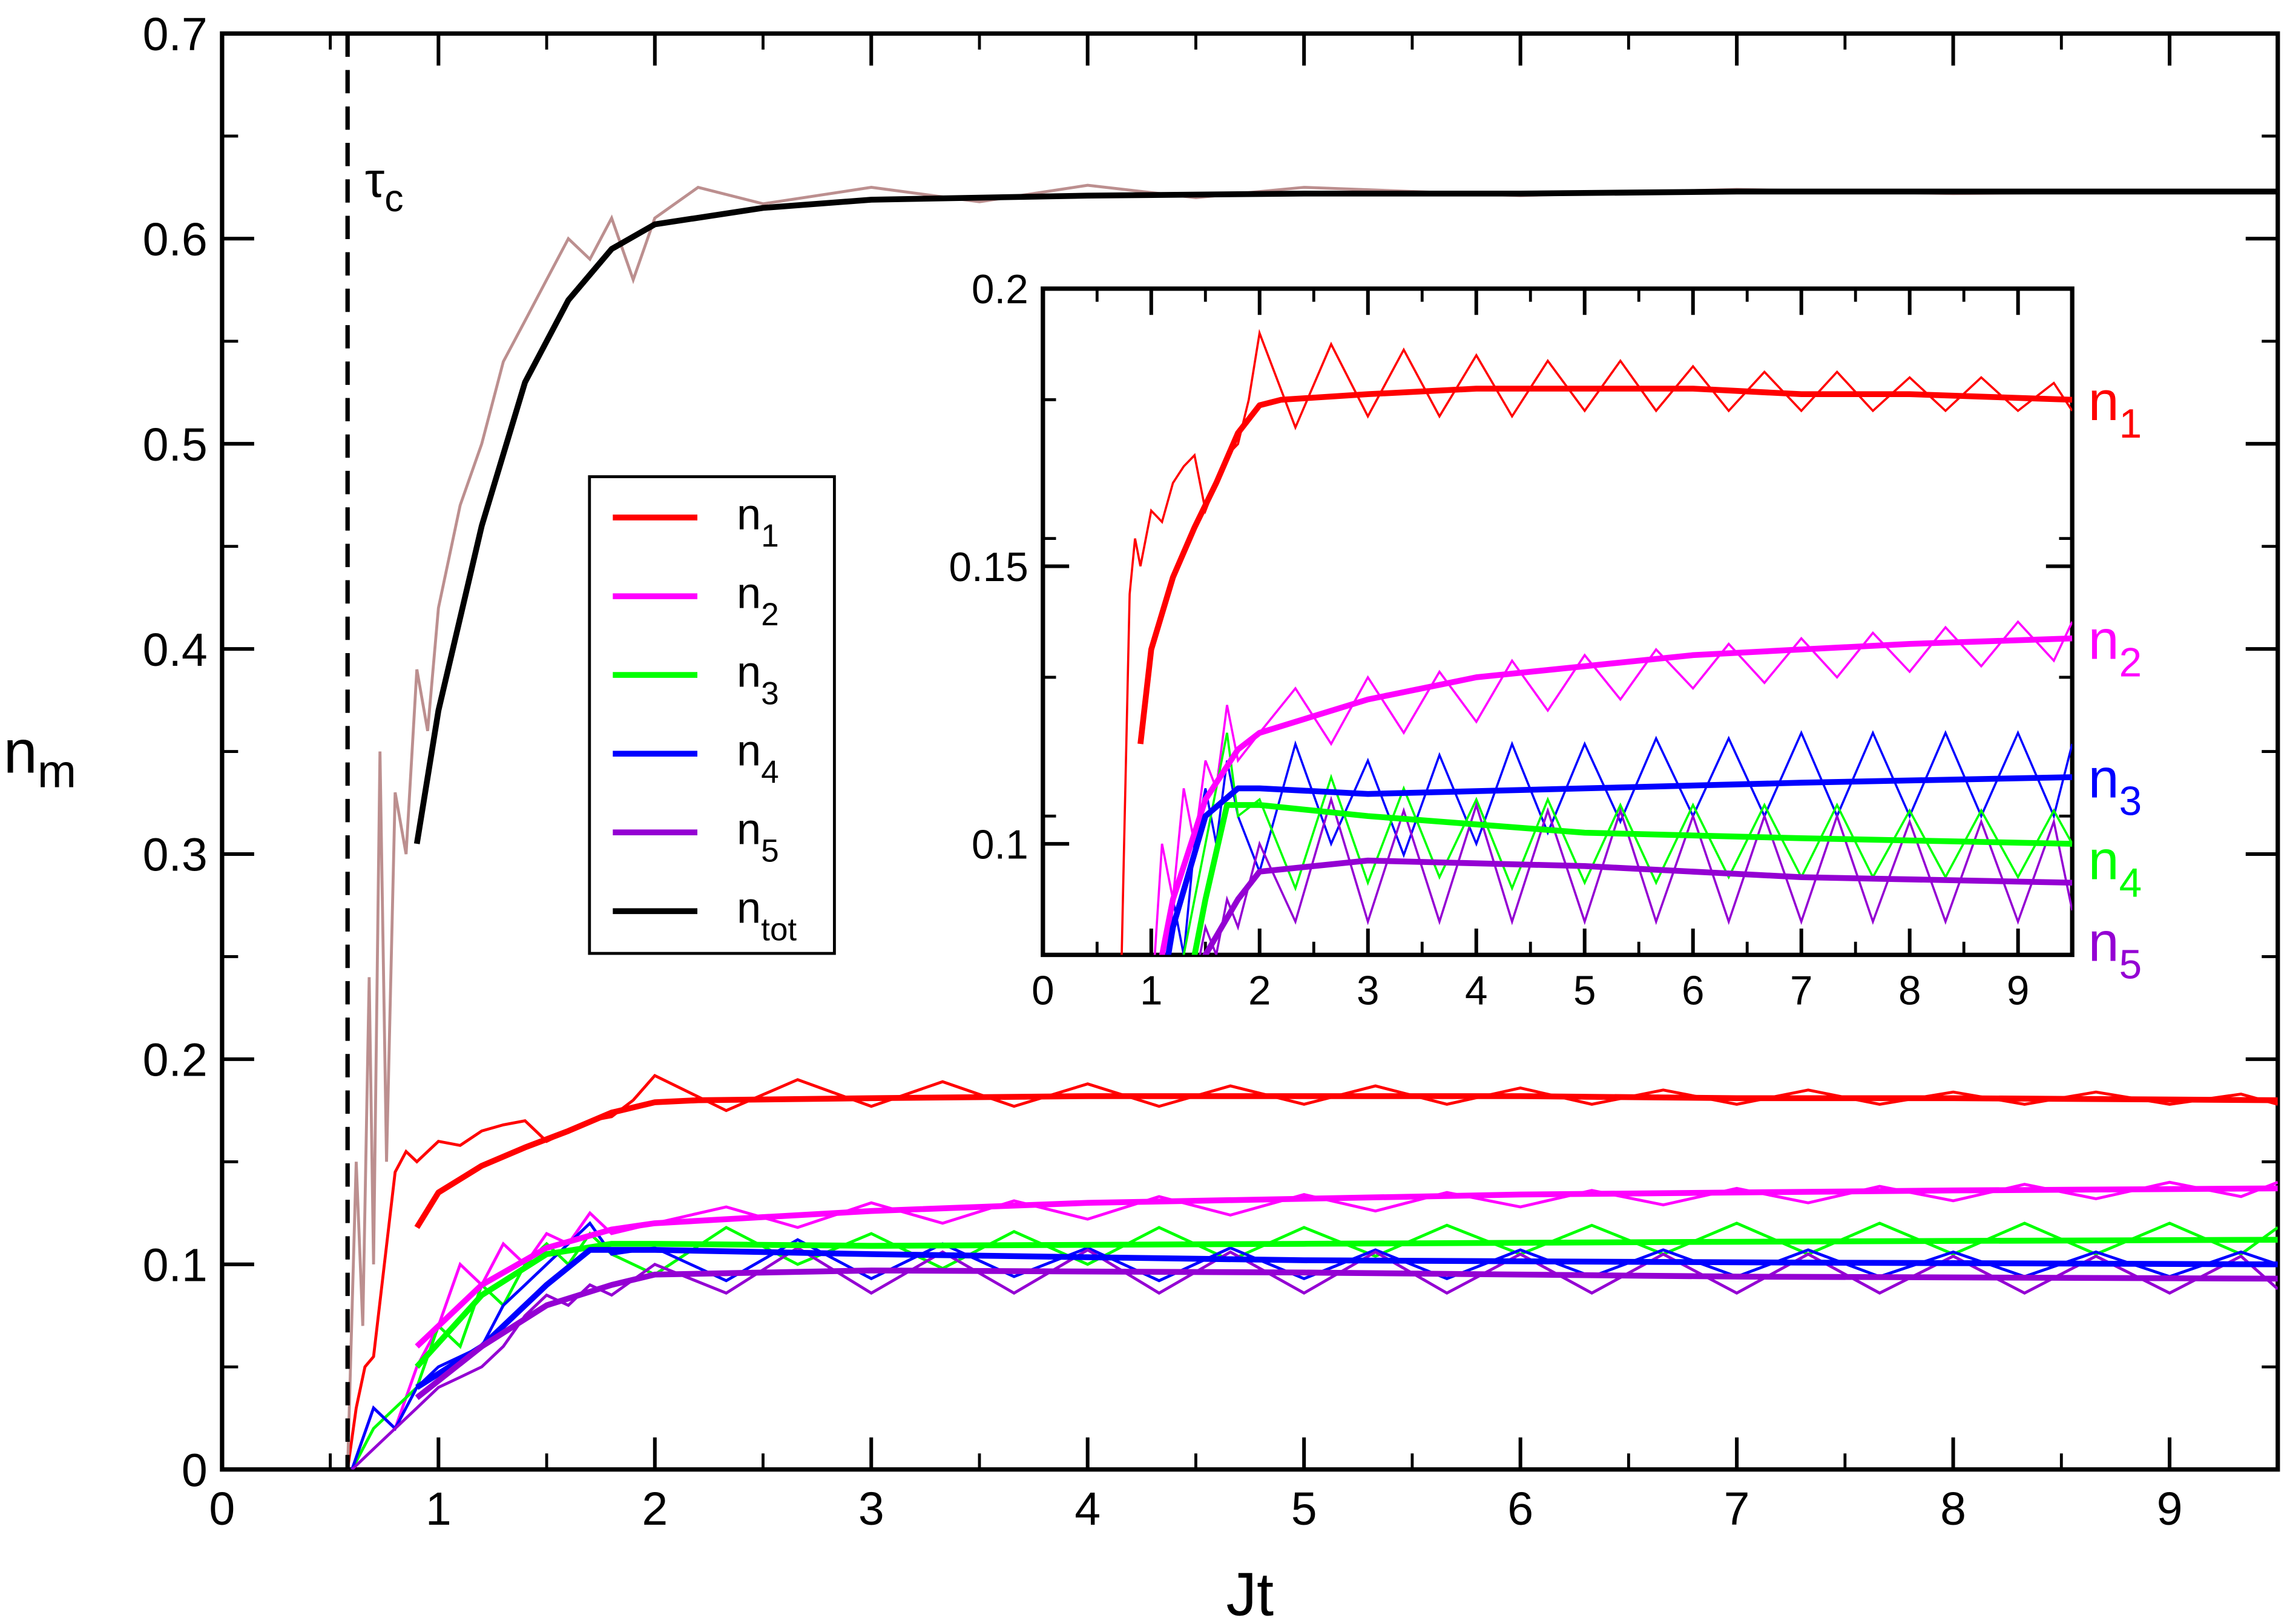 This screenshot has height=1624, width=2287. I want to click on main-smooth-line-n3, so click(1346, 1303).